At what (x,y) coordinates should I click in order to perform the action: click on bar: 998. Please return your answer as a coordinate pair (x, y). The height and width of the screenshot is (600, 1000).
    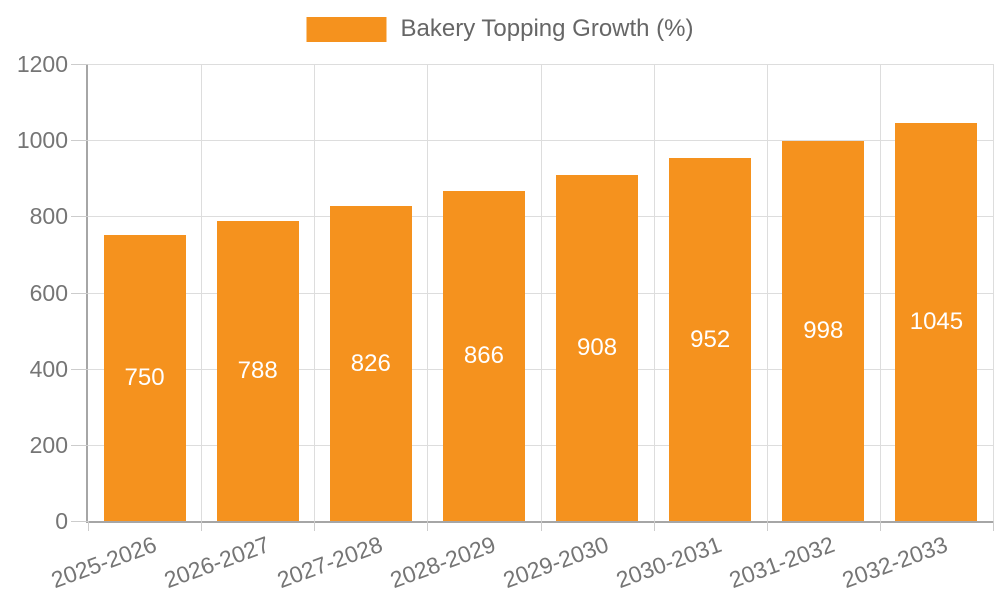
    Looking at the image, I should click on (823, 330).